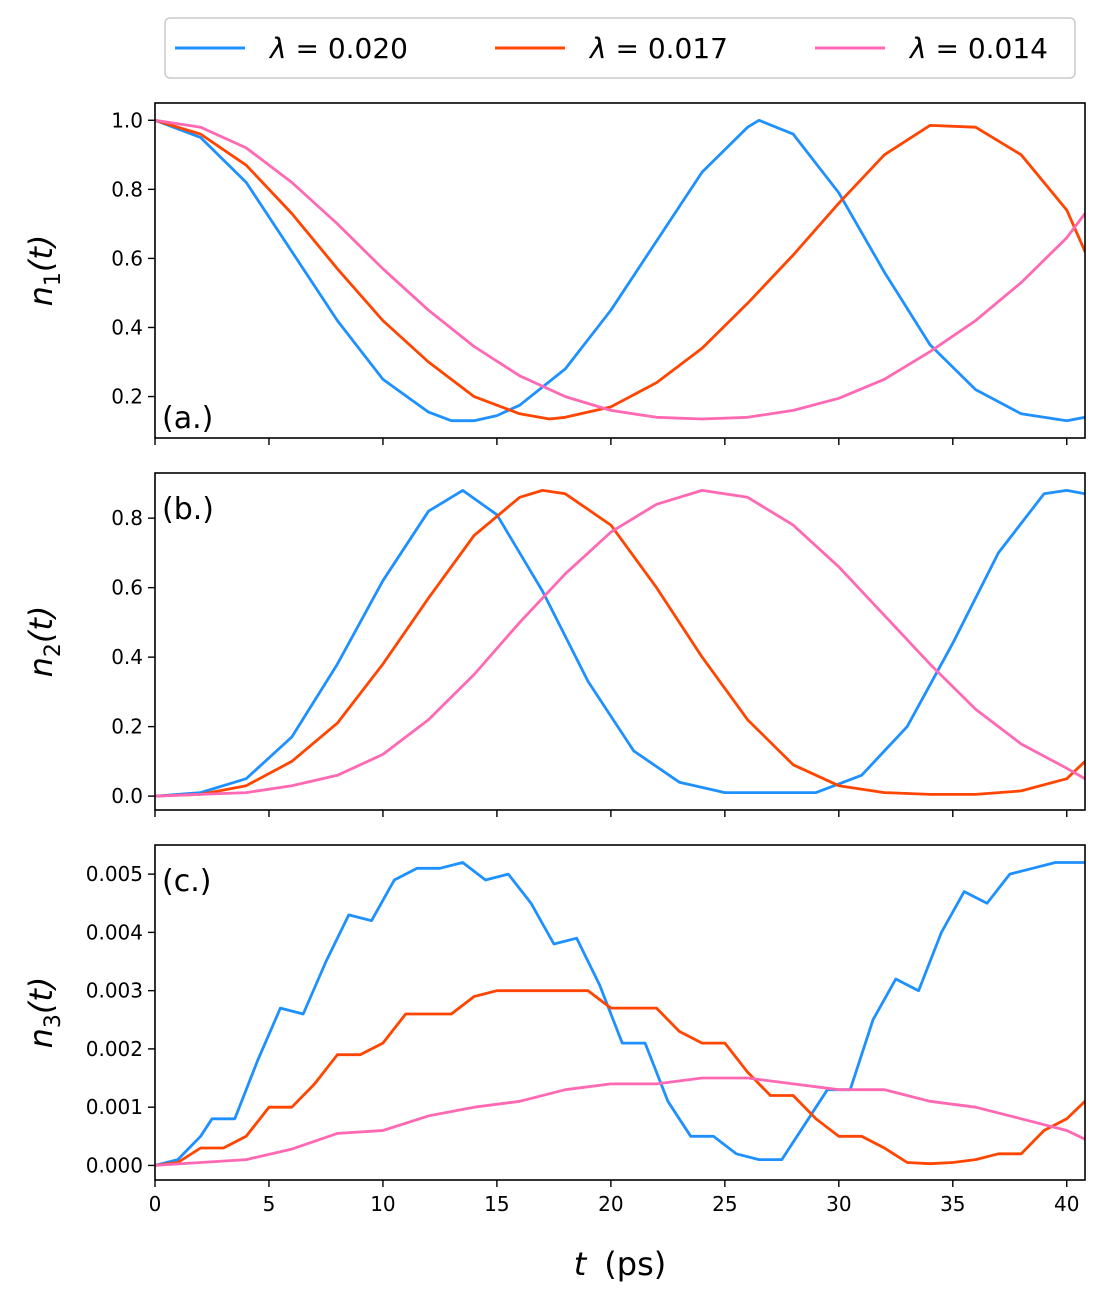 Image resolution: width=1108 pixels, height=1304 pixels. What do you see at coordinates (127, 120) in the screenshot?
I see `y-tick-label: 1.0` at bounding box center [127, 120].